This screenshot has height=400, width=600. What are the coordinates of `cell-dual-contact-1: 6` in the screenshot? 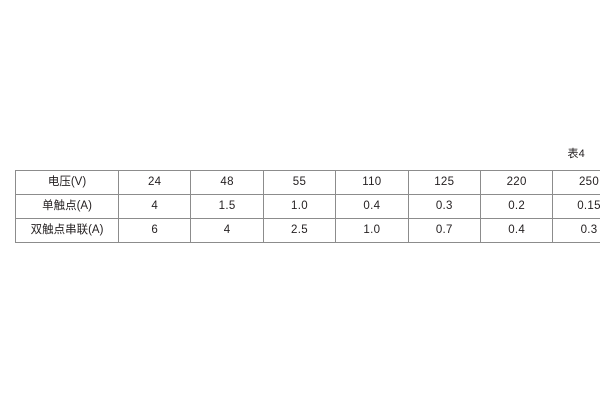 It's located at (154, 230).